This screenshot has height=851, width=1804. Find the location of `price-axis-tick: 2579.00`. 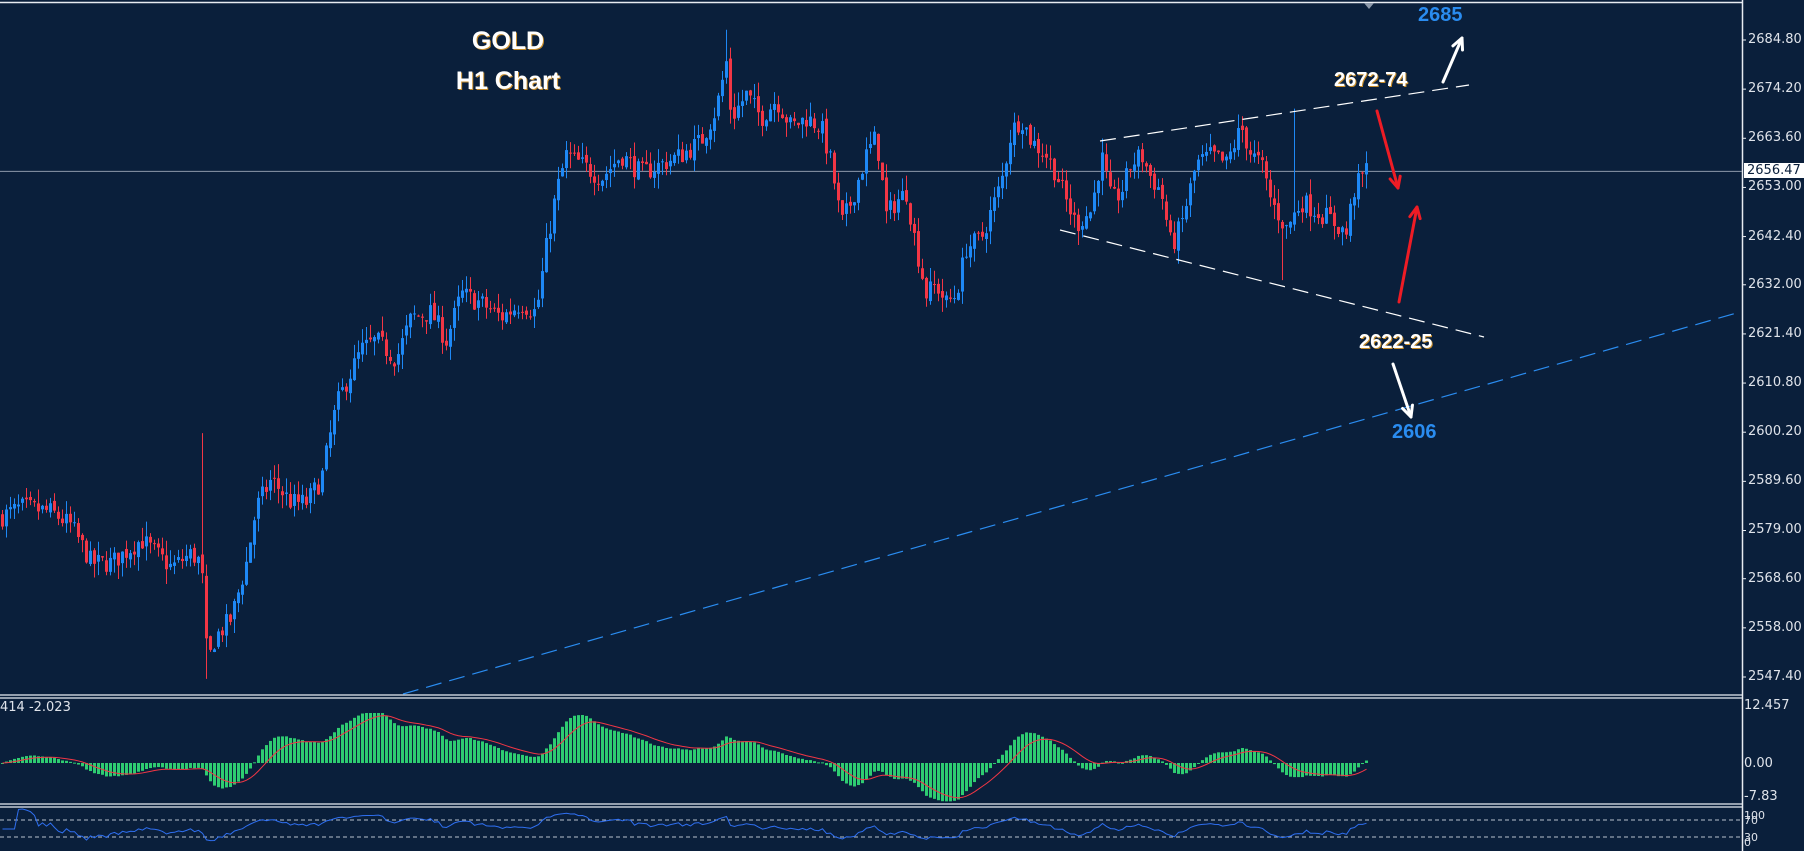

price-axis-tick: 2579.00 is located at coordinates (1775, 530).